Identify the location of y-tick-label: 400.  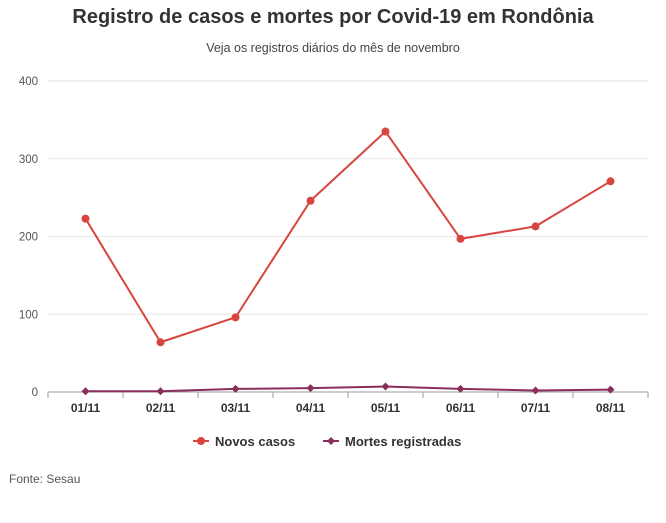
(28, 82).